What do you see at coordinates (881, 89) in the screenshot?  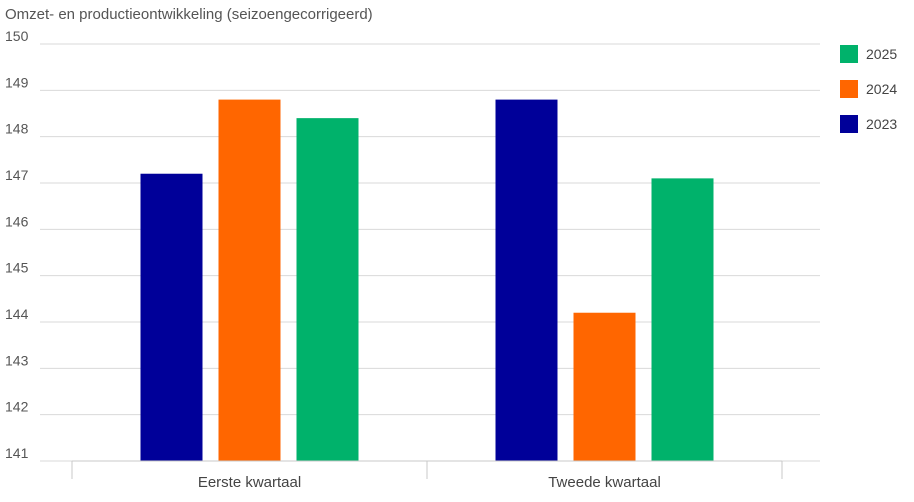 I see `legend-label-2024: 2024` at bounding box center [881, 89].